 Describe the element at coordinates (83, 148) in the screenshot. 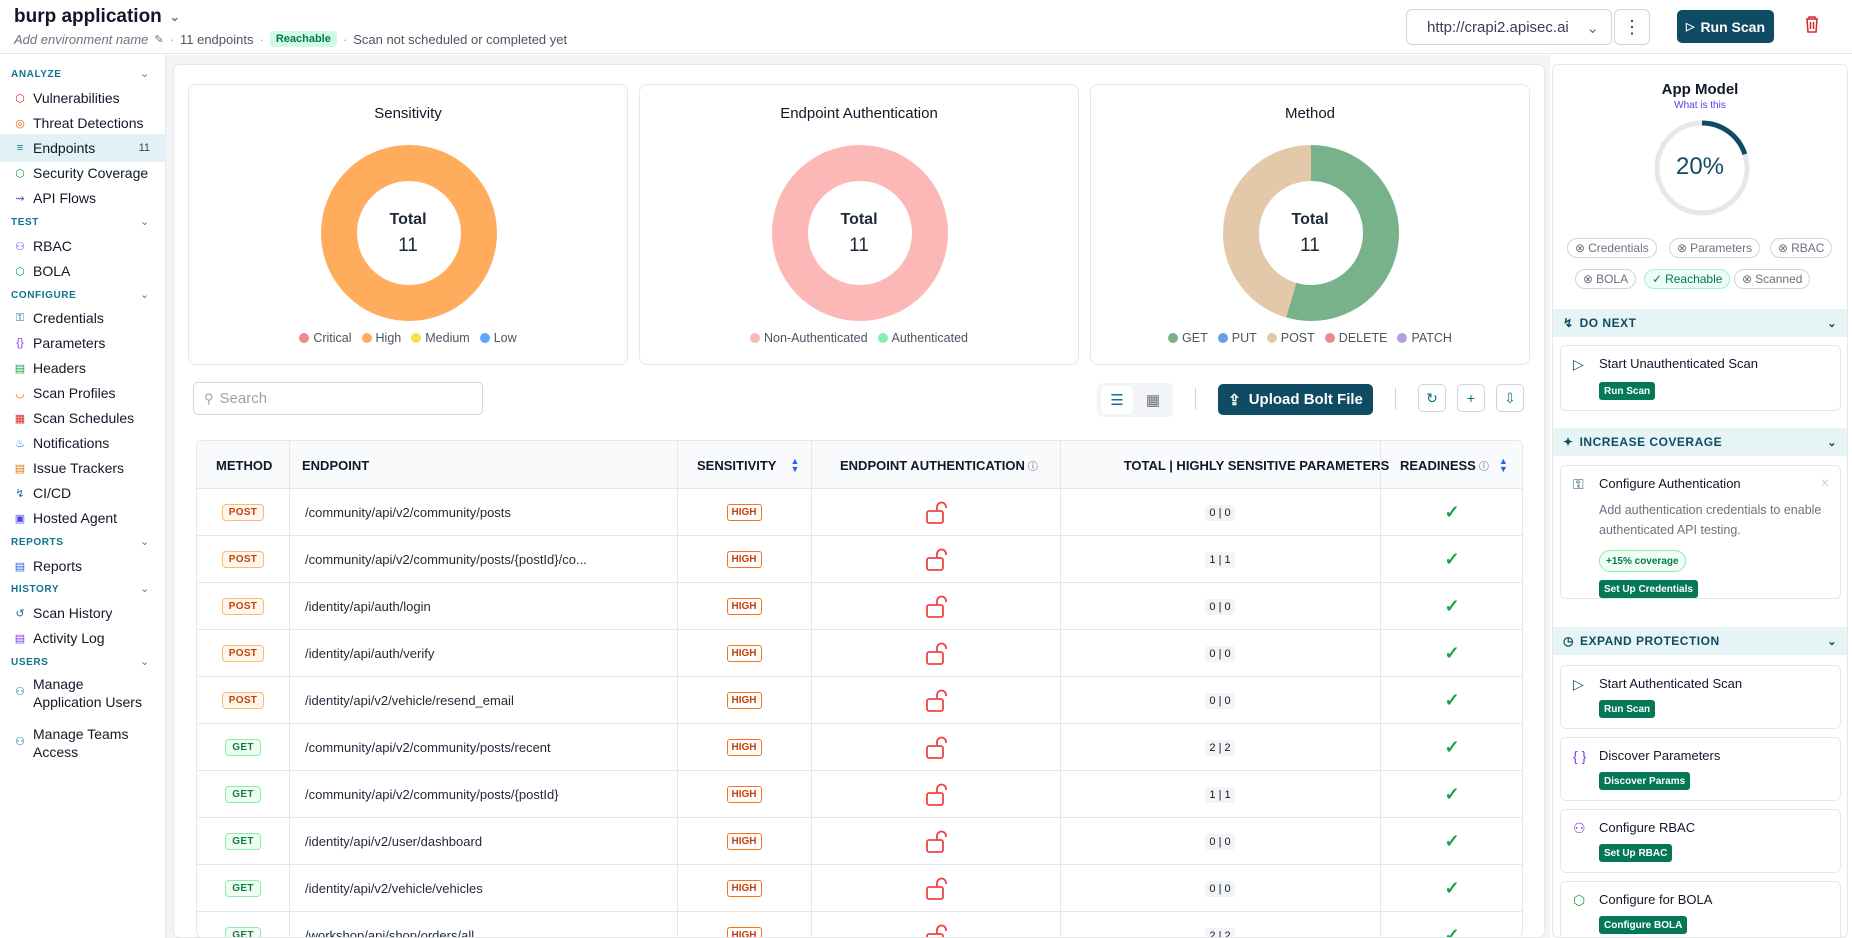

I see `sidebar-item-endpoints: ≡ Endpoints 11` at that location.